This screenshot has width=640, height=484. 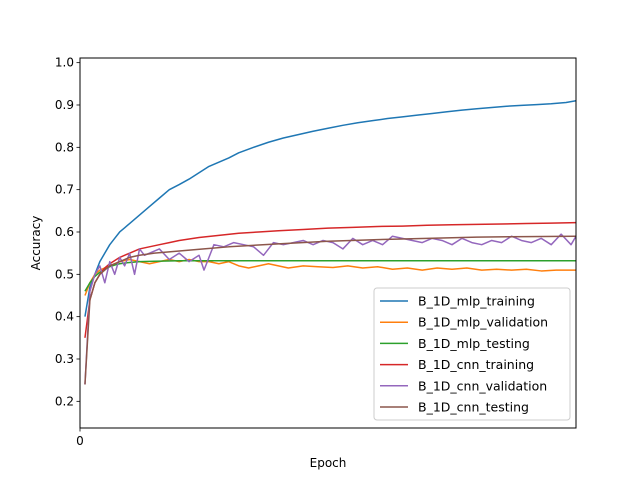 I want to click on y-tick-label: 0.6, so click(x=64, y=232).